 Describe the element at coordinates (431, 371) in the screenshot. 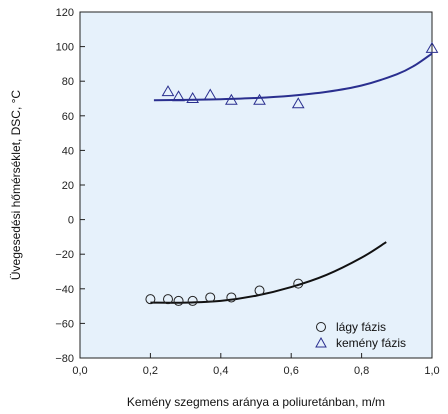

I see `x-tick-label: 1,0` at that location.